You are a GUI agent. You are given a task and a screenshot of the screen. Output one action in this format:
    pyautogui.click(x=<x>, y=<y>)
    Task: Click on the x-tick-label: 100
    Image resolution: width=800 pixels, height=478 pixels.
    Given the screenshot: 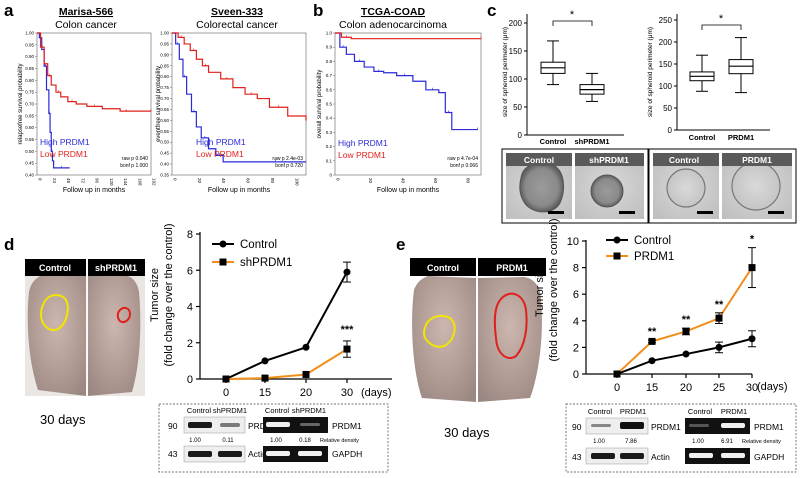 What is the action you would take?
    pyautogui.click(x=296, y=182)
    